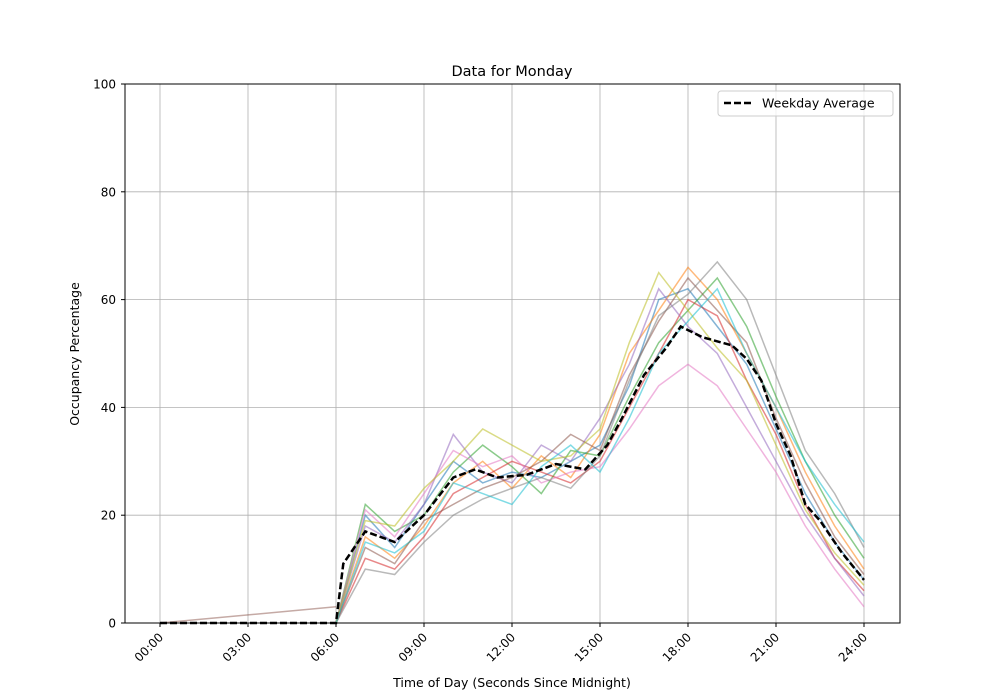 Image resolution: width=1000 pixels, height=700 pixels. What do you see at coordinates (248, 615) in the screenshot?
I see `night-series-line` at bounding box center [248, 615].